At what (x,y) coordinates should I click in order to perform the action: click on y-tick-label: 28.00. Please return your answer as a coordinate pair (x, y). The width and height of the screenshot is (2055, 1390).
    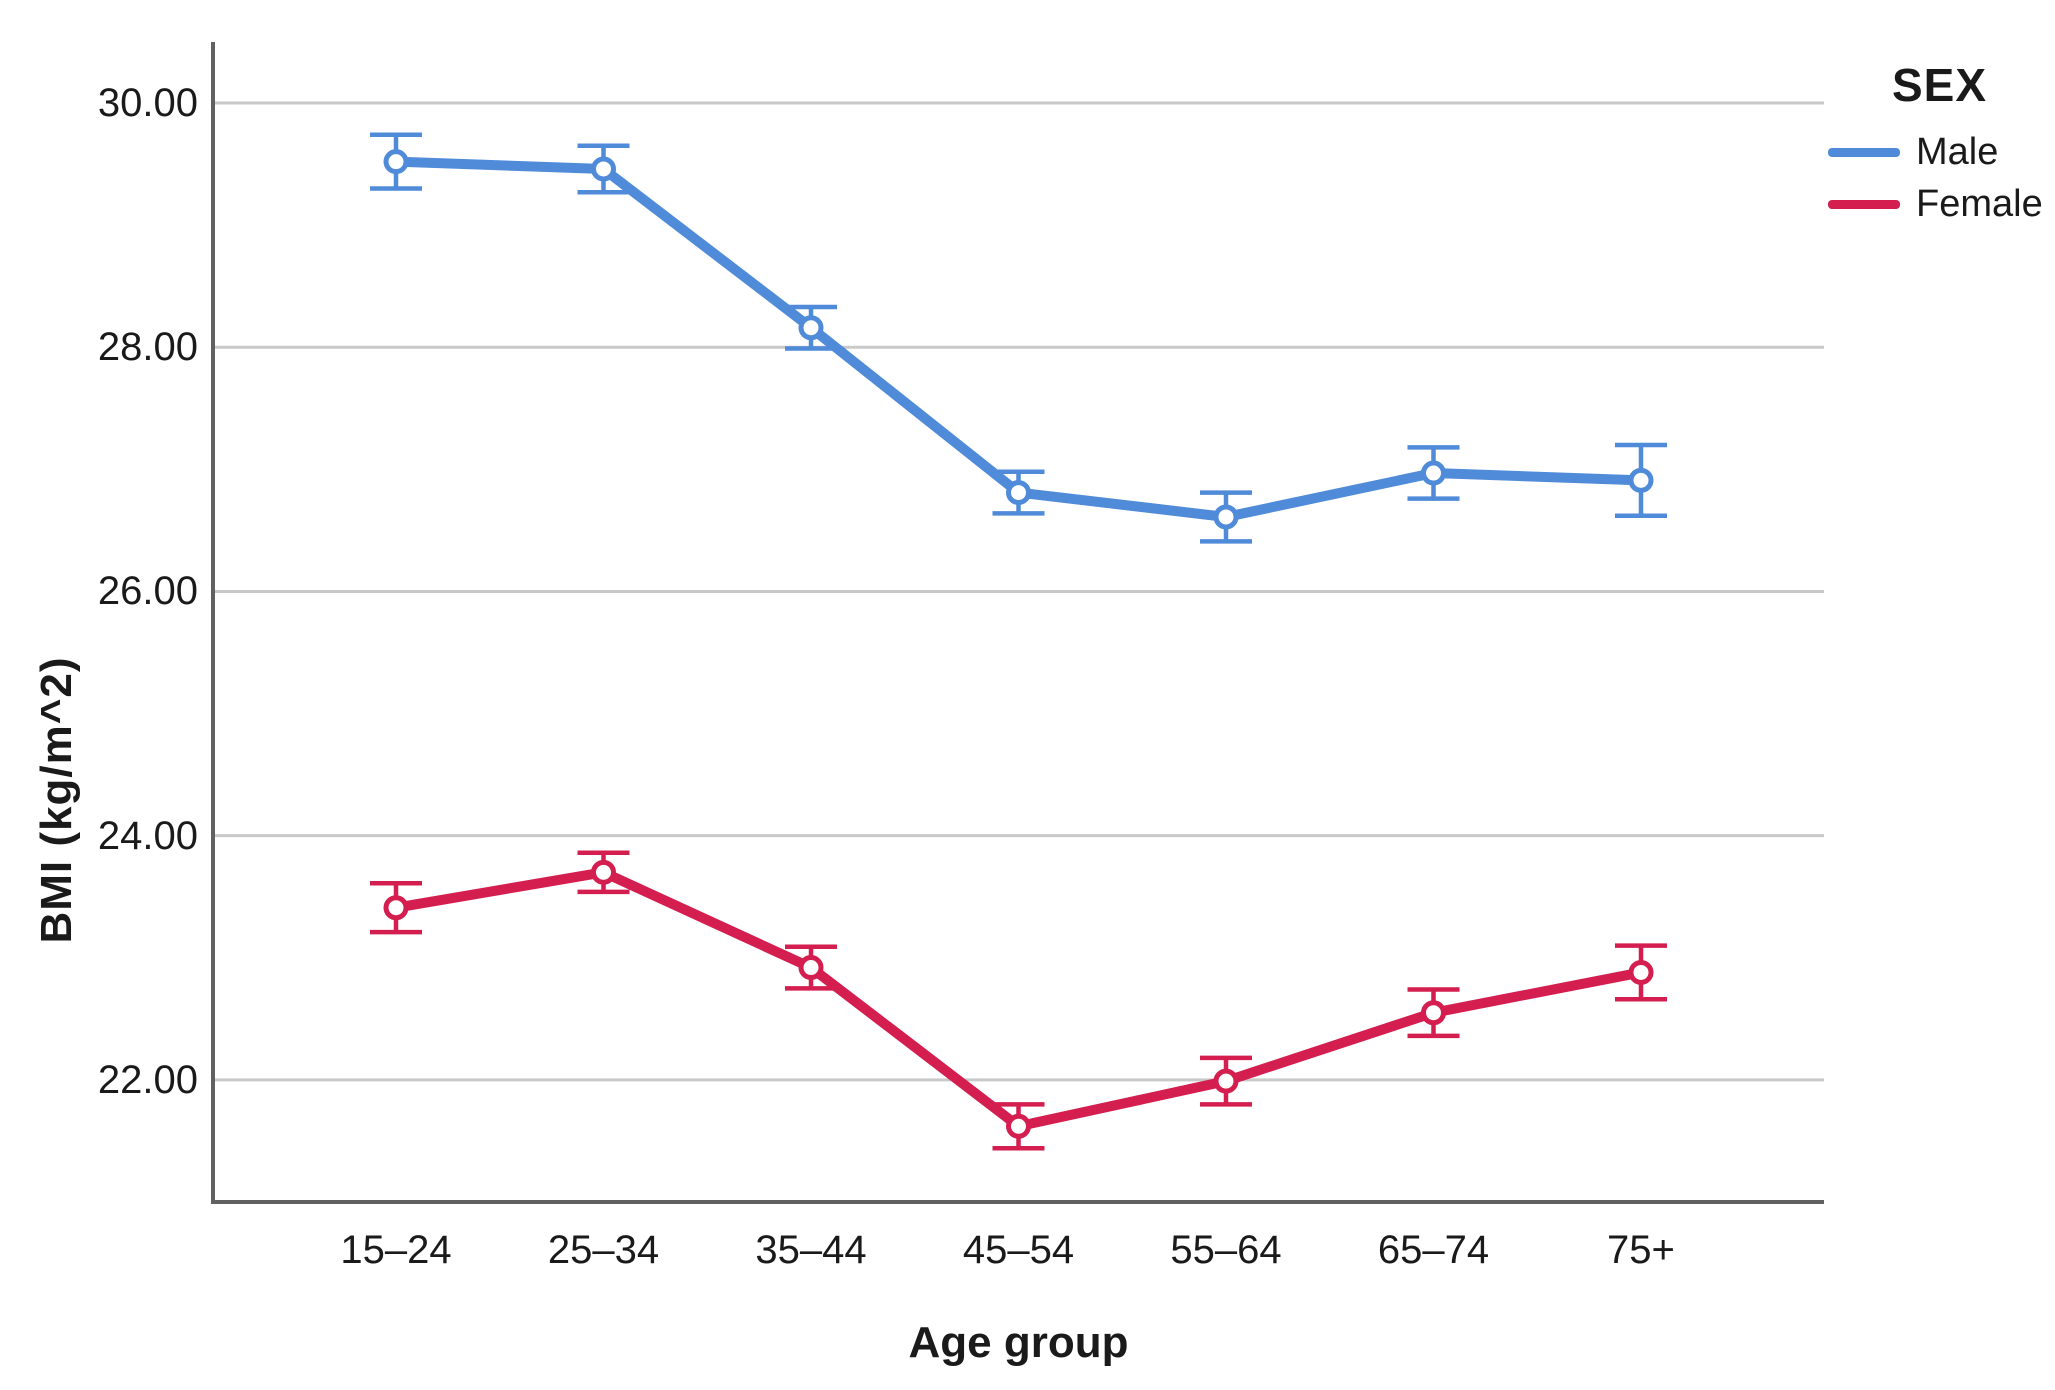
    Looking at the image, I should click on (147, 347).